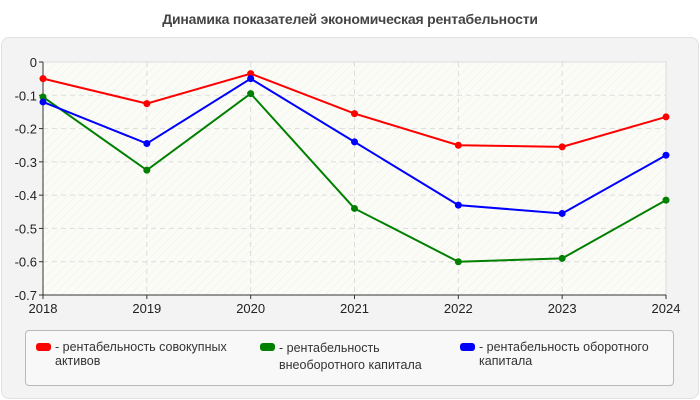 The image size is (700, 400). What do you see at coordinates (666, 308) in the screenshot?
I see `x-tick-label: 2024` at bounding box center [666, 308].